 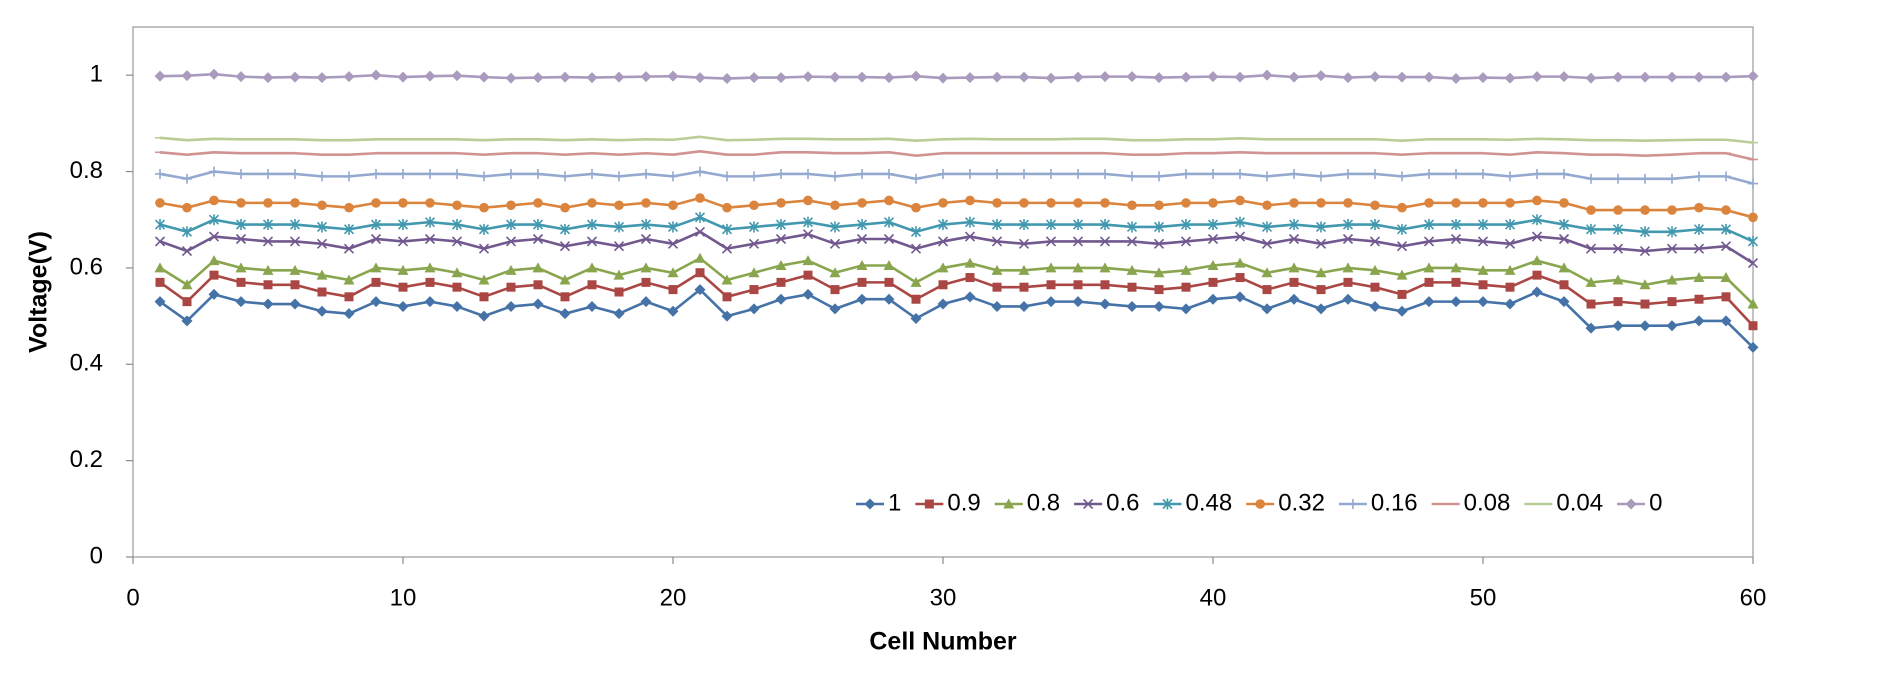 What do you see at coordinates (1753, 597) in the screenshot?
I see `x-tick-label: 60` at bounding box center [1753, 597].